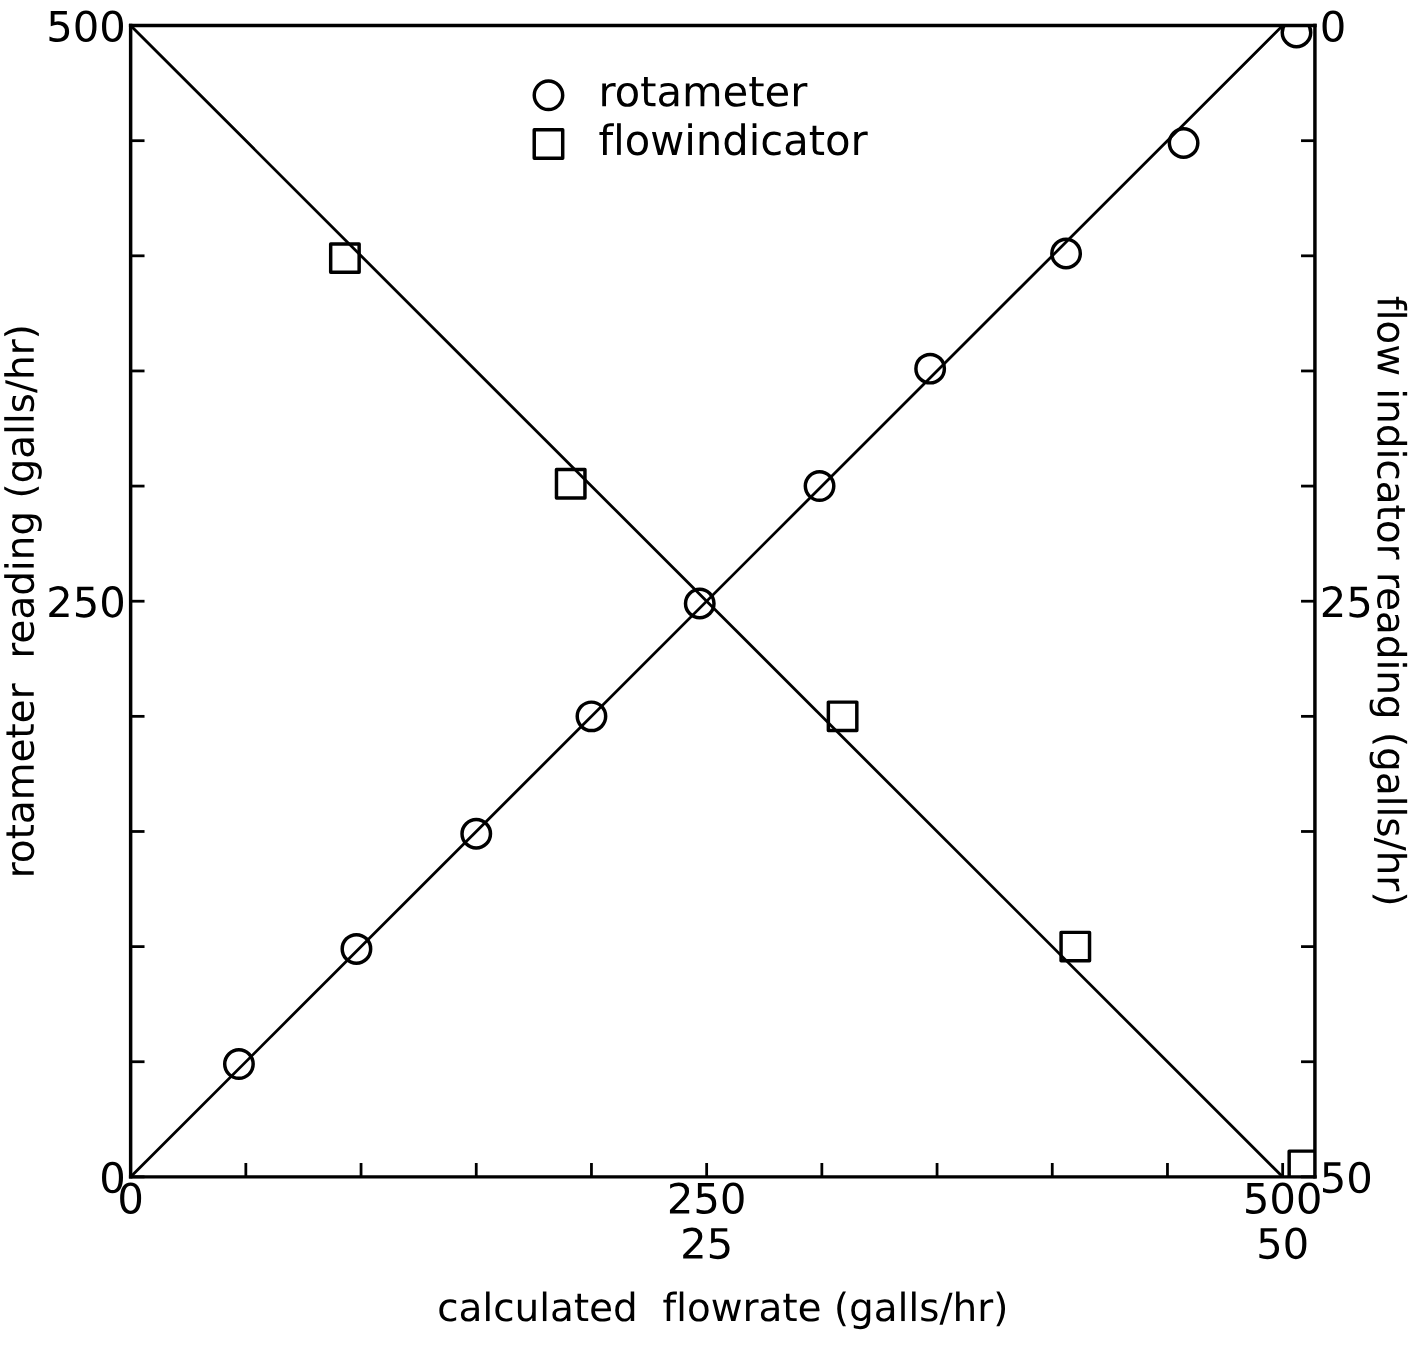 The width and height of the screenshot is (1420, 1345). I want to click on x2-tick-label: 25, so click(706, 1243).